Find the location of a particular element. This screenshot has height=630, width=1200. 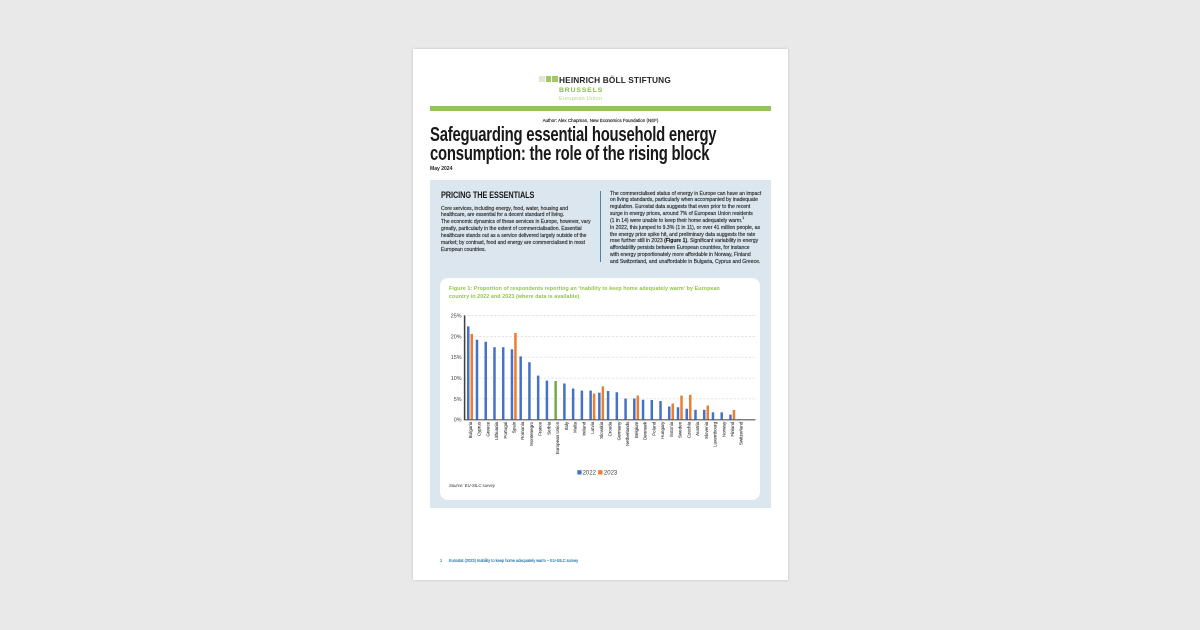

svg-text: Slovakia is located at coordinates (600, 430).